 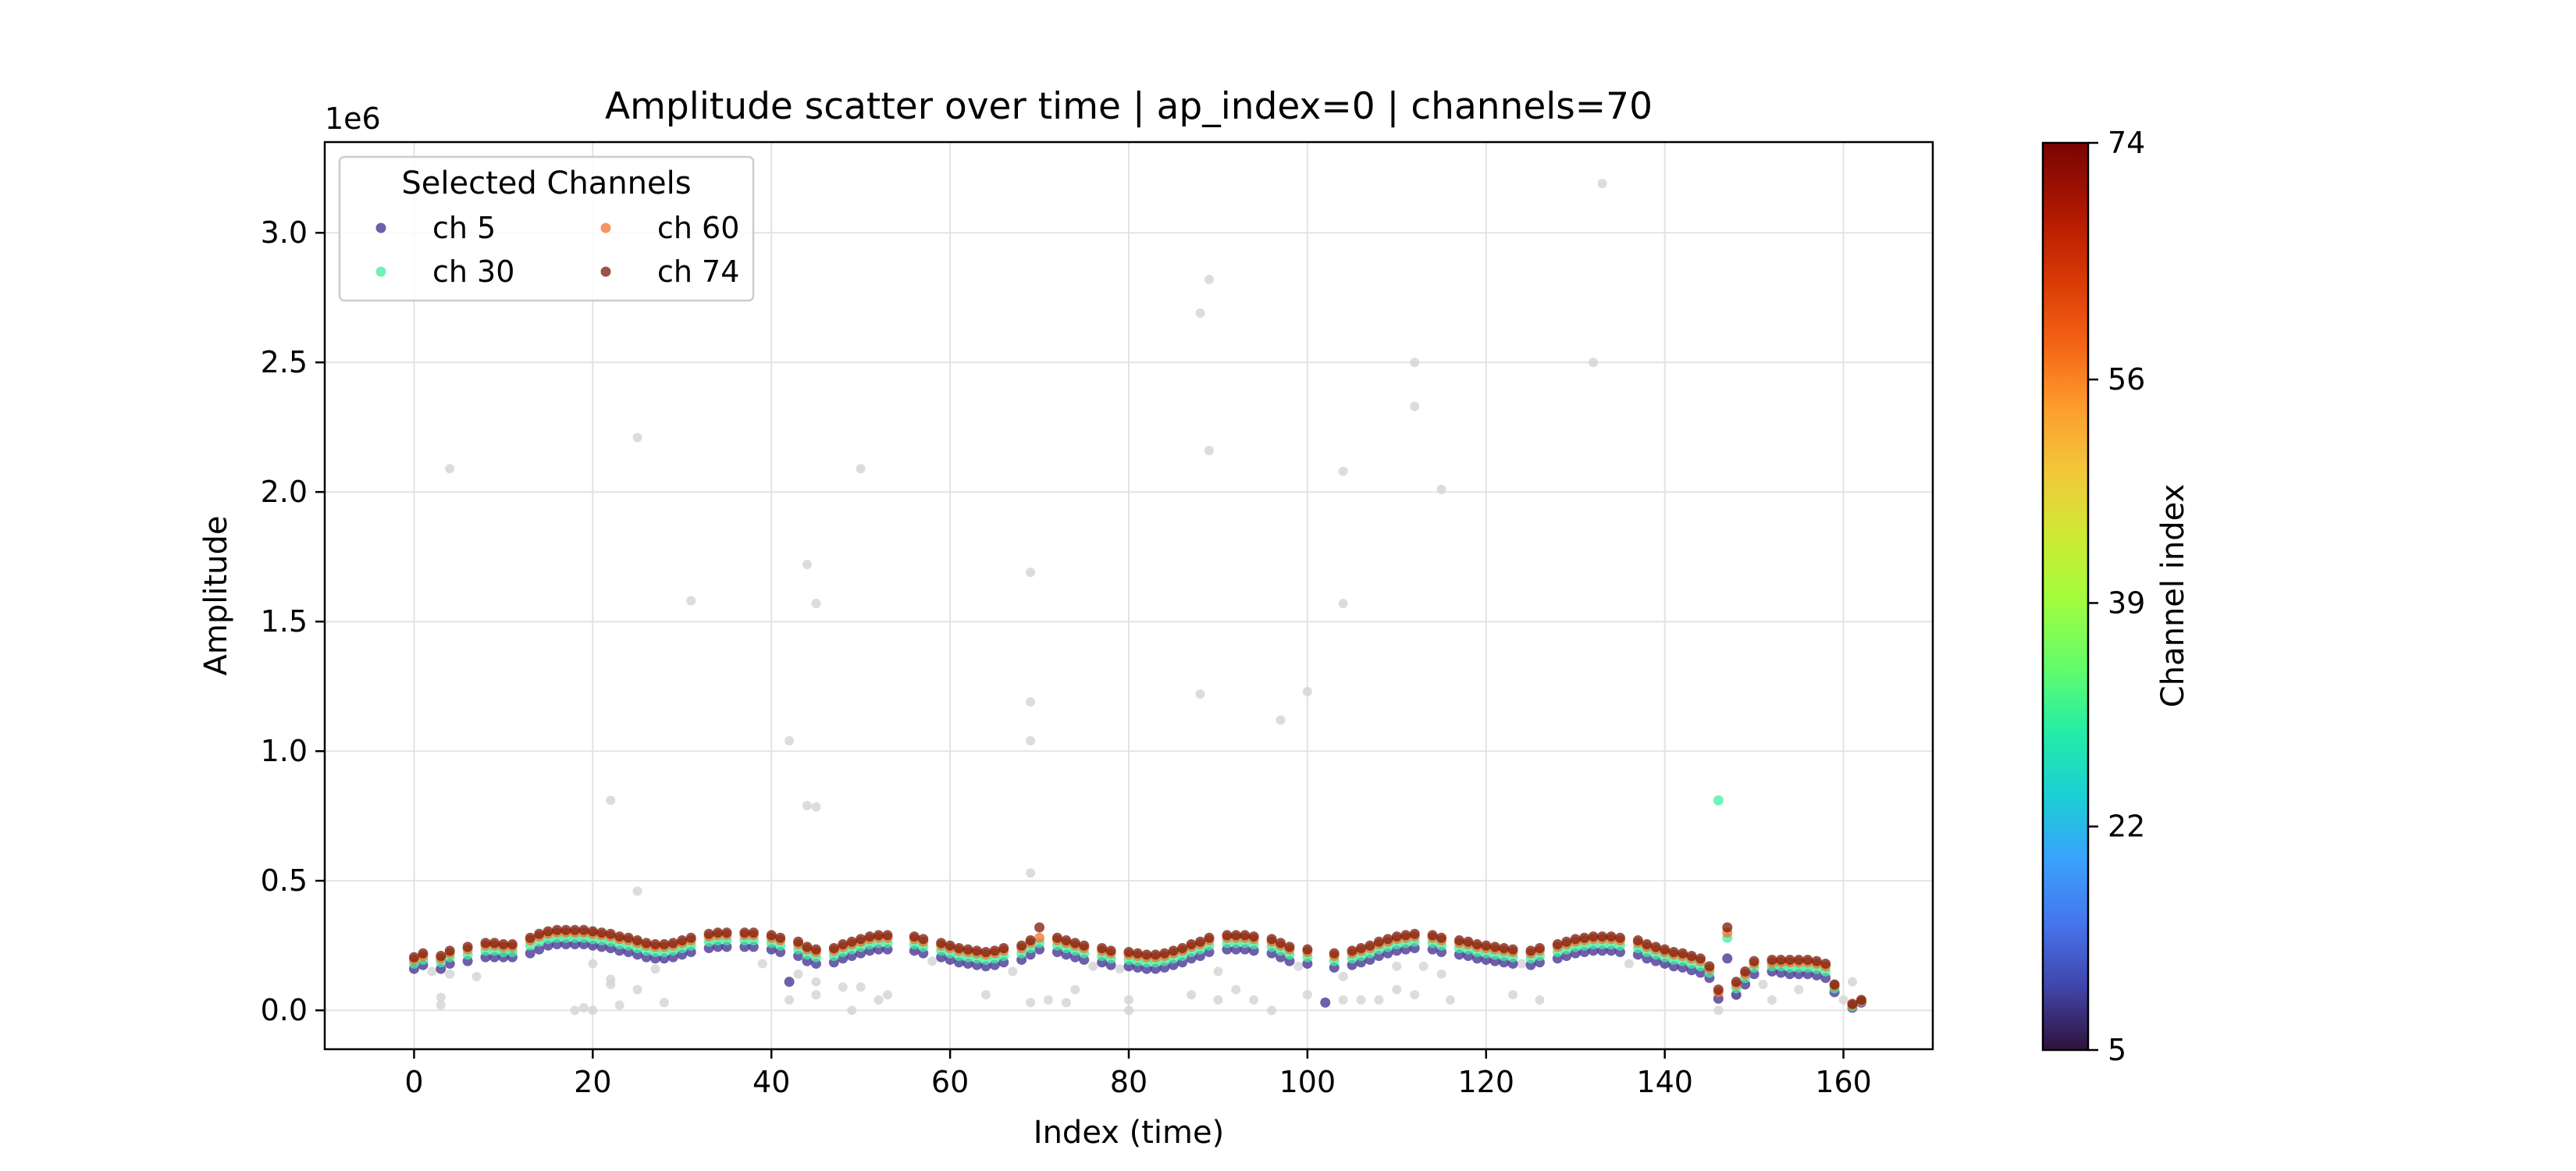 I want to click on x-tick-label: 80, so click(x=1128, y=1082).